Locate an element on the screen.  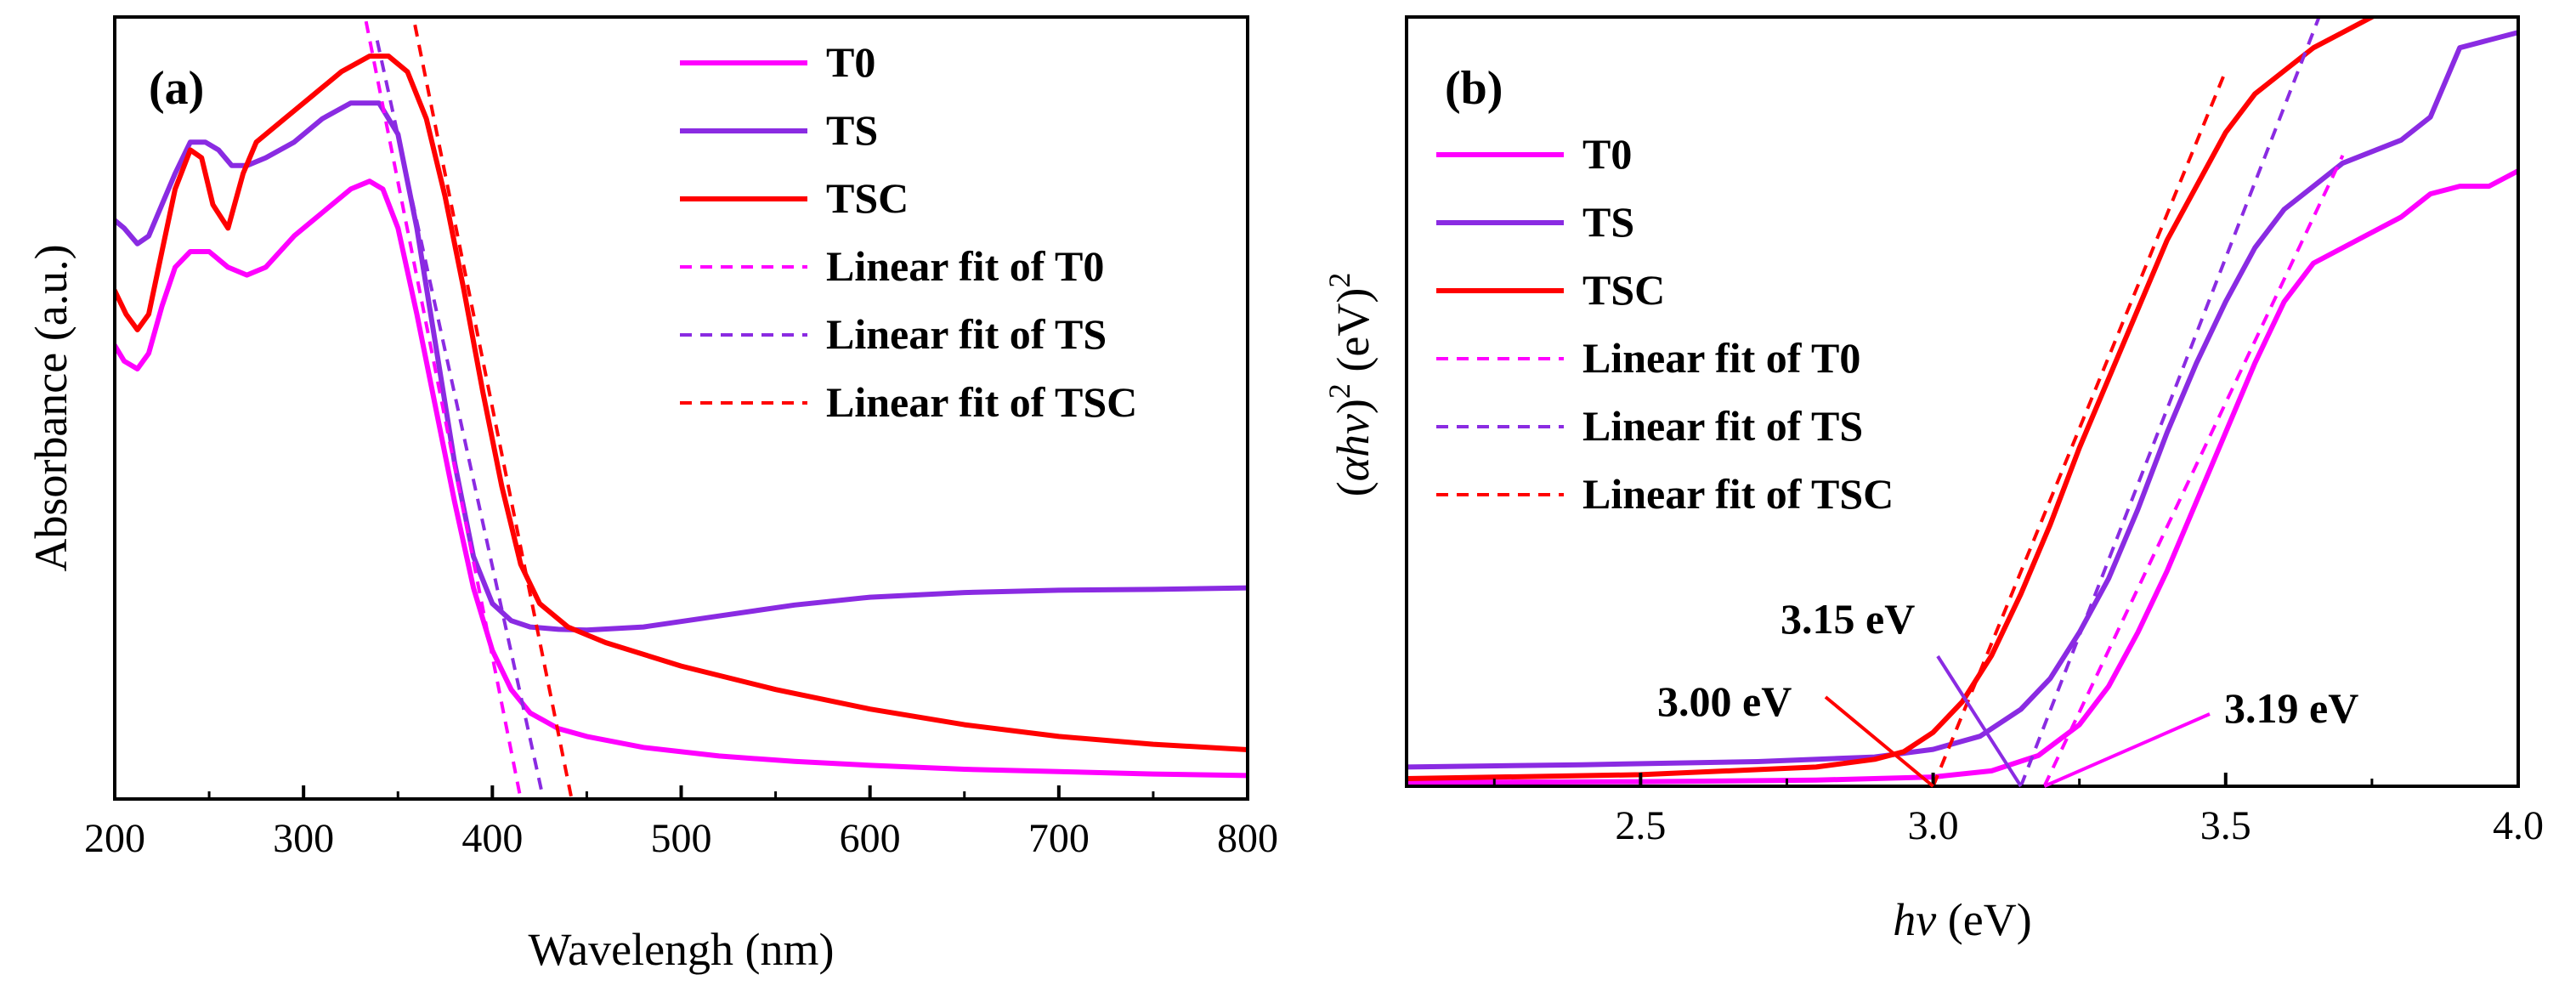
panel-label: (a) is located at coordinates (176, 88).